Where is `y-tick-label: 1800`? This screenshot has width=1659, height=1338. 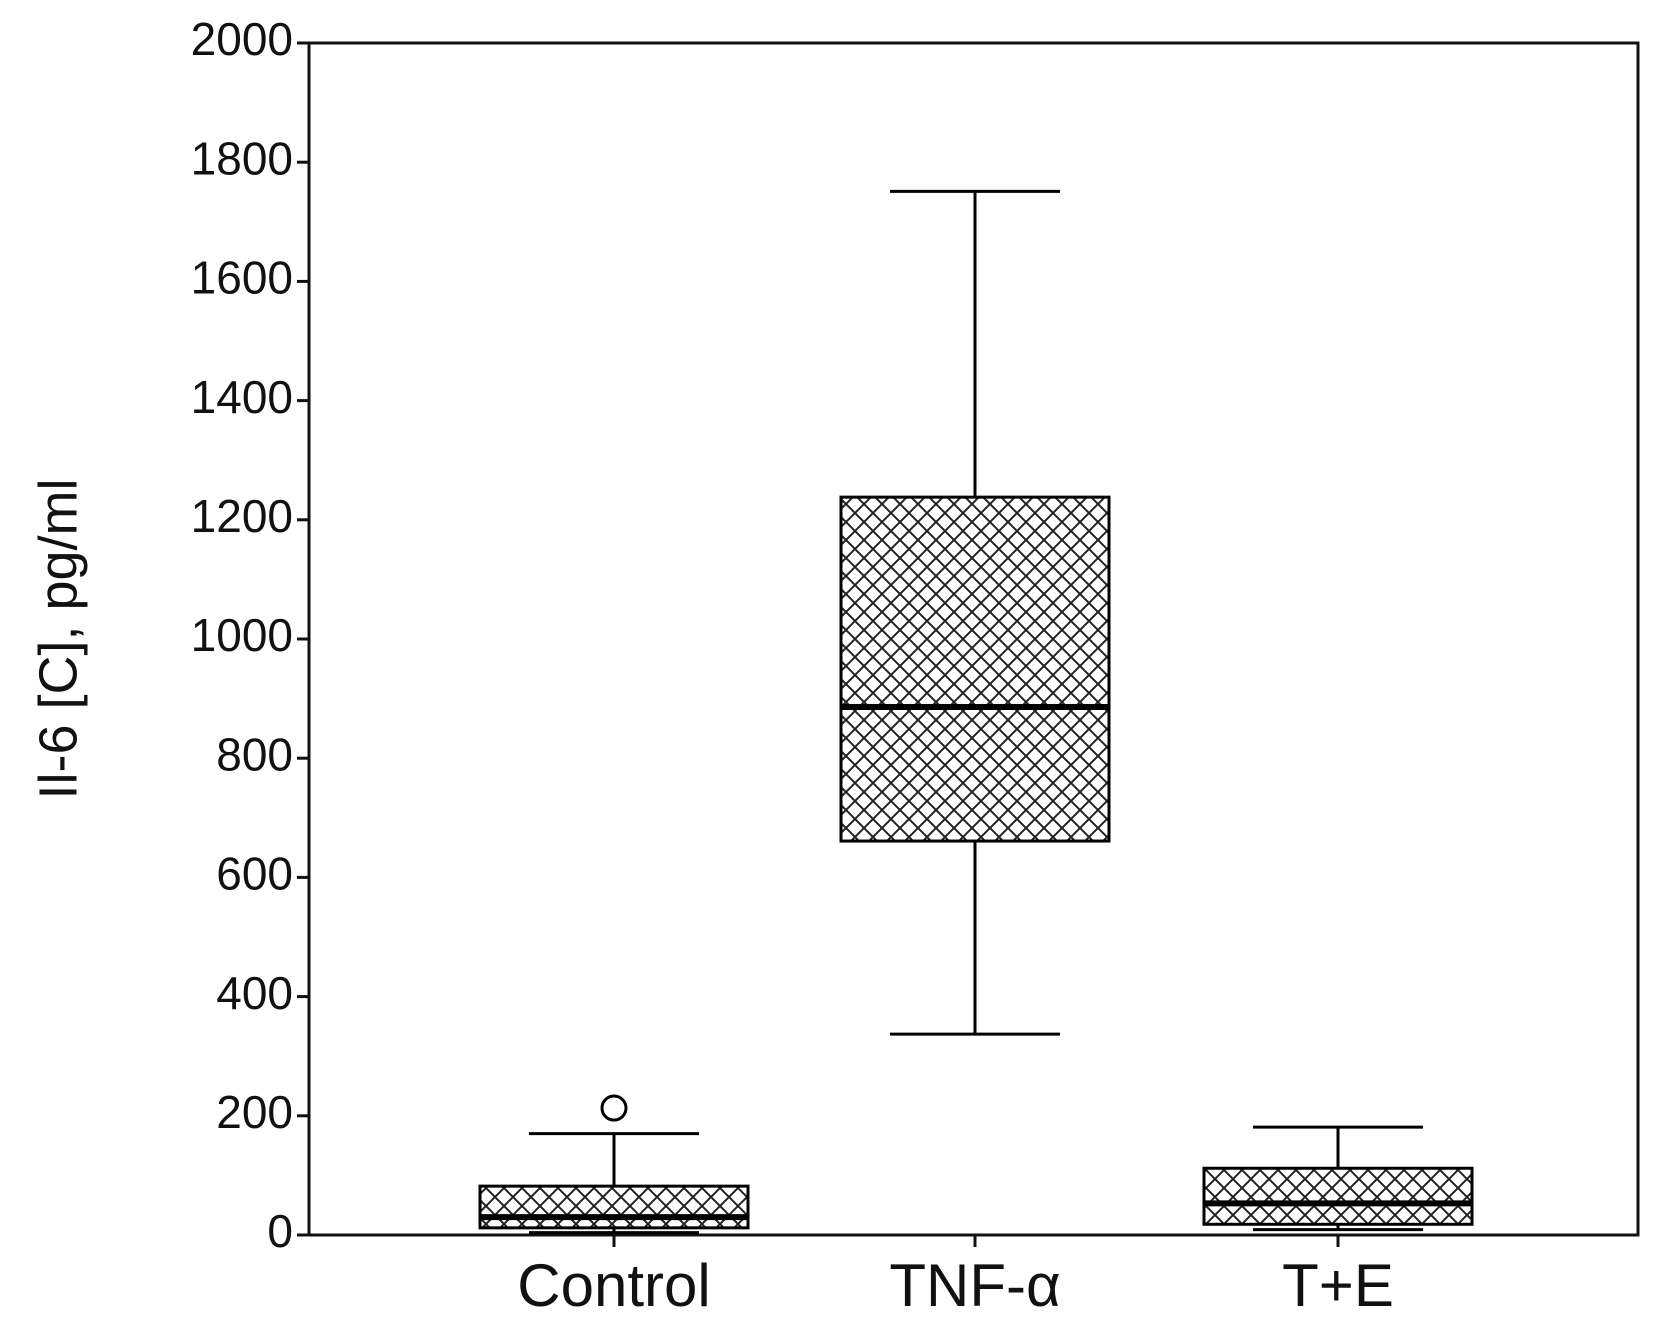
y-tick-label: 1800 is located at coordinates (242, 158).